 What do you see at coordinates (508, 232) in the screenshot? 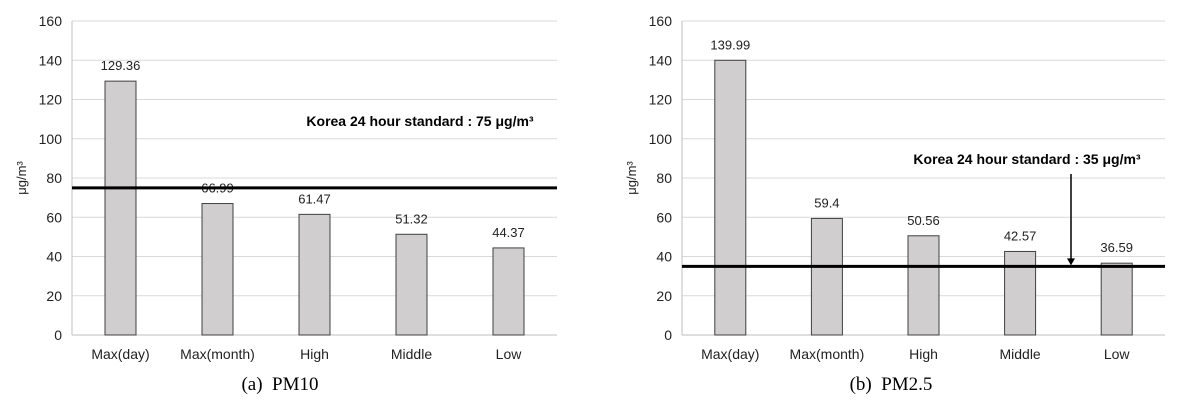
I see `data-label: 44.37` at bounding box center [508, 232].